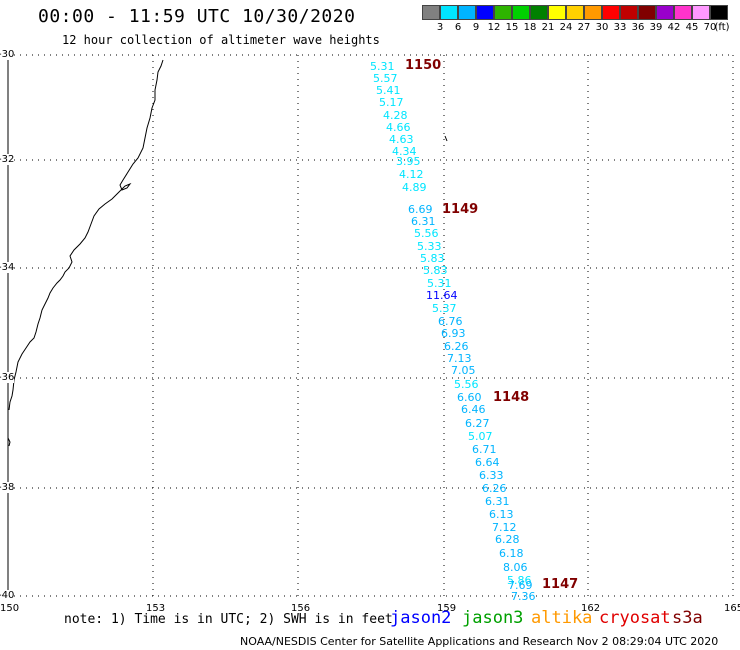  What do you see at coordinates (511, 397) in the screenshot?
I see `pass-number: 1148` at bounding box center [511, 397].